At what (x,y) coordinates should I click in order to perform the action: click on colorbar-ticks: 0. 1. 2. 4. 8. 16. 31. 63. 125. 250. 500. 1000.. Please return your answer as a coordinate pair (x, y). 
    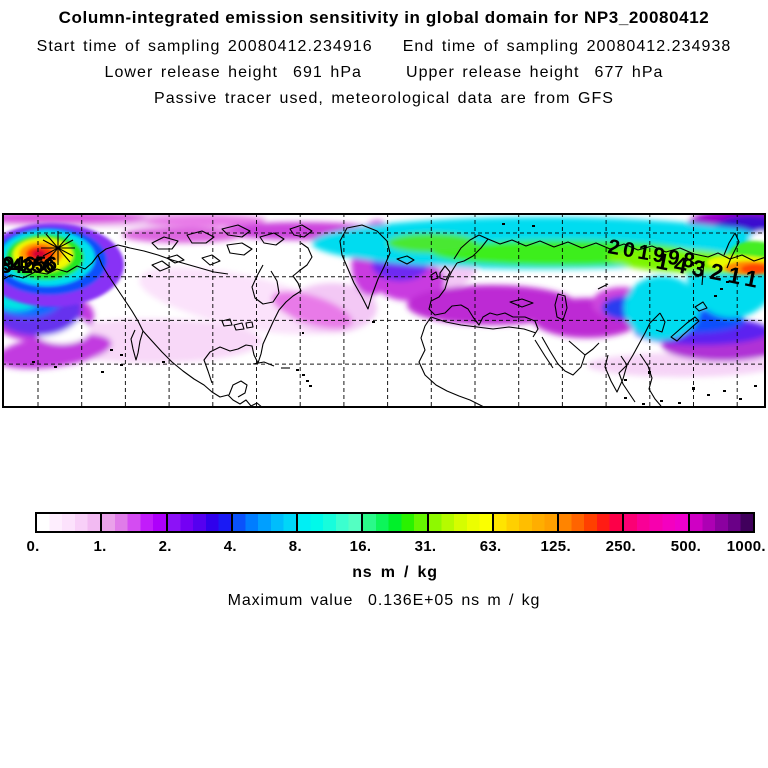
    Looking at the image, I should click on (395, 547).